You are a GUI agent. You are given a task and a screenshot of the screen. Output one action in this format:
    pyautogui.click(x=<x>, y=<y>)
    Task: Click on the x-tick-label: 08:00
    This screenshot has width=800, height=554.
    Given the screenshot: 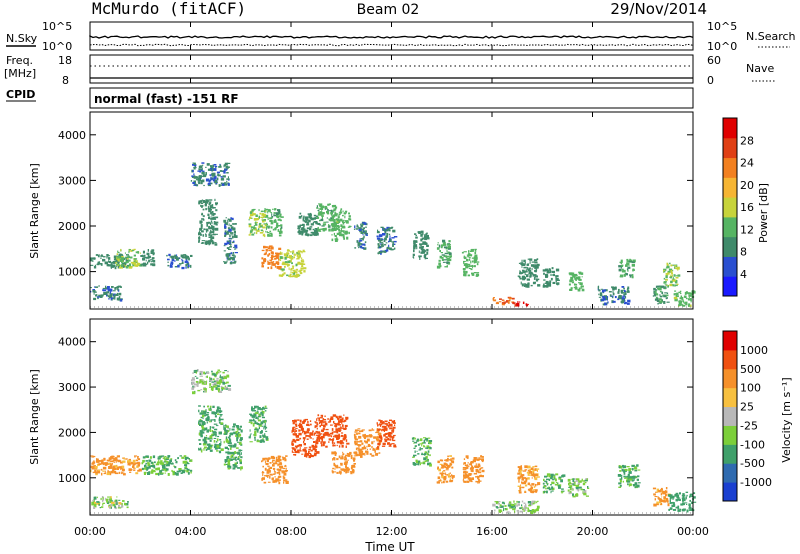 What is the action you would take?
    pyautogui.click(x=291, y=531)
    